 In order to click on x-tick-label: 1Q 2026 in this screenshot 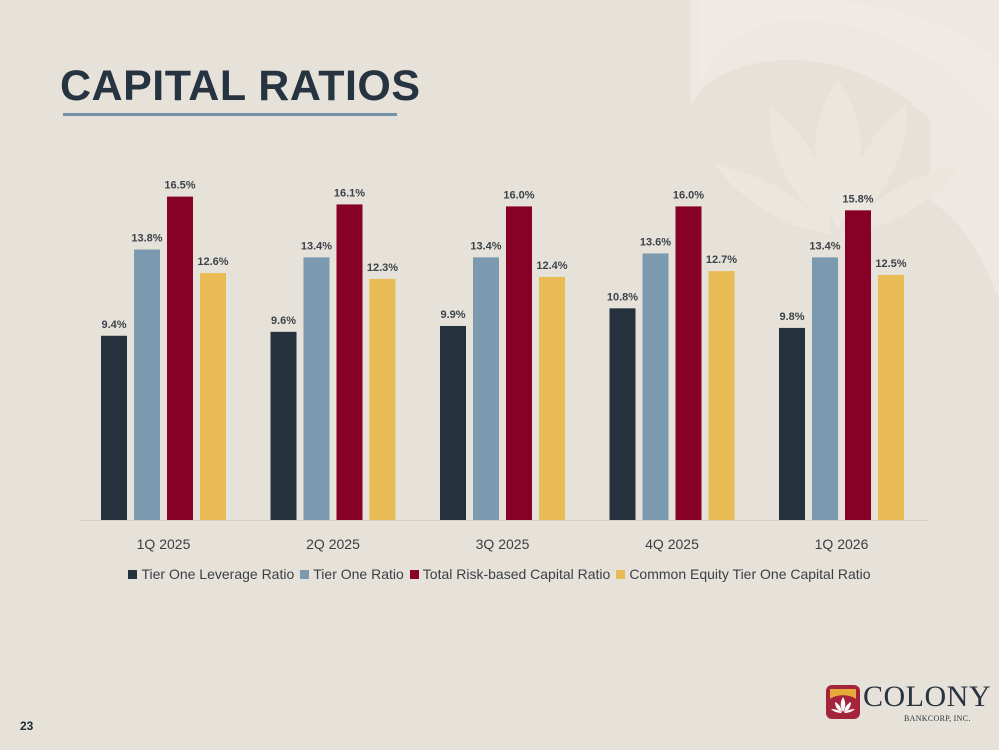, I will do `click(842, 544)`.